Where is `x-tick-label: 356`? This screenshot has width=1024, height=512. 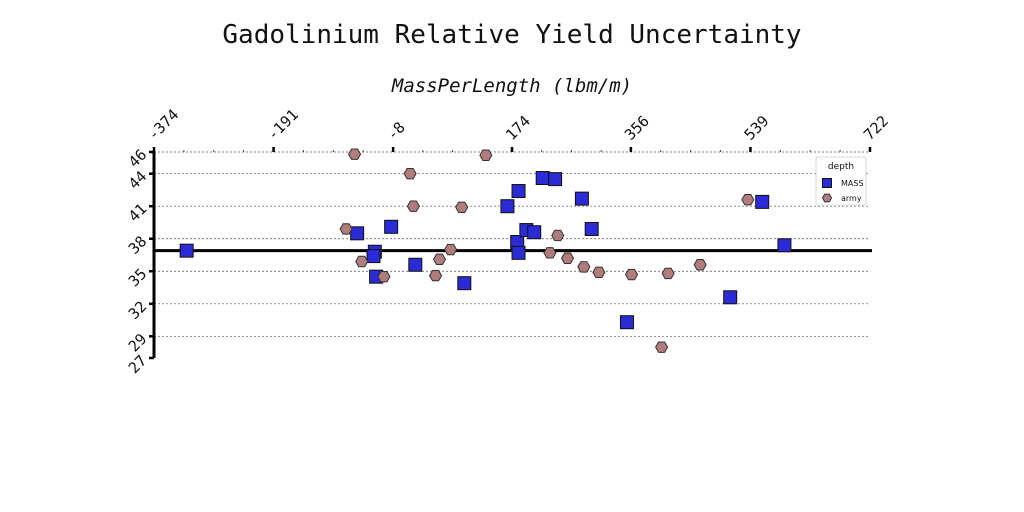 x-tick-label: 356 is located at coordinates (637, 128).